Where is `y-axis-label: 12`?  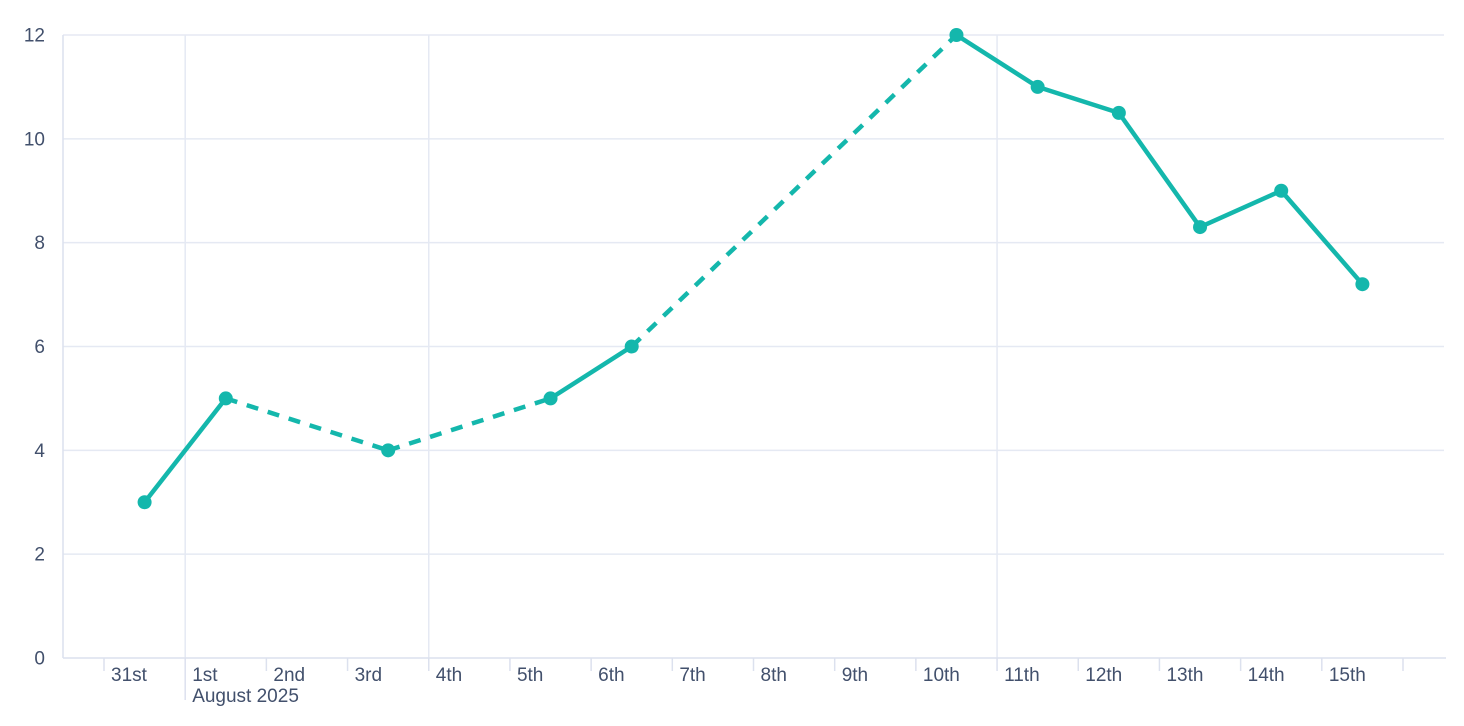 y-axis-label: 12 is located at coordinates (34, 36).